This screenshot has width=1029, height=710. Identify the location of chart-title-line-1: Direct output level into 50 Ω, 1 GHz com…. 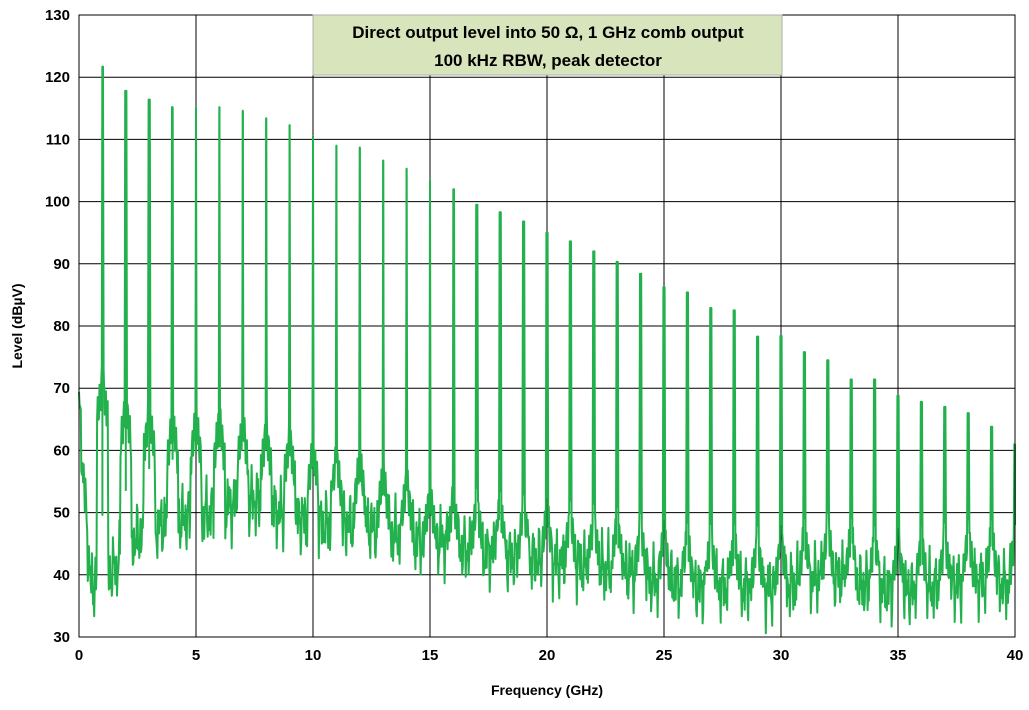
(548, 32).